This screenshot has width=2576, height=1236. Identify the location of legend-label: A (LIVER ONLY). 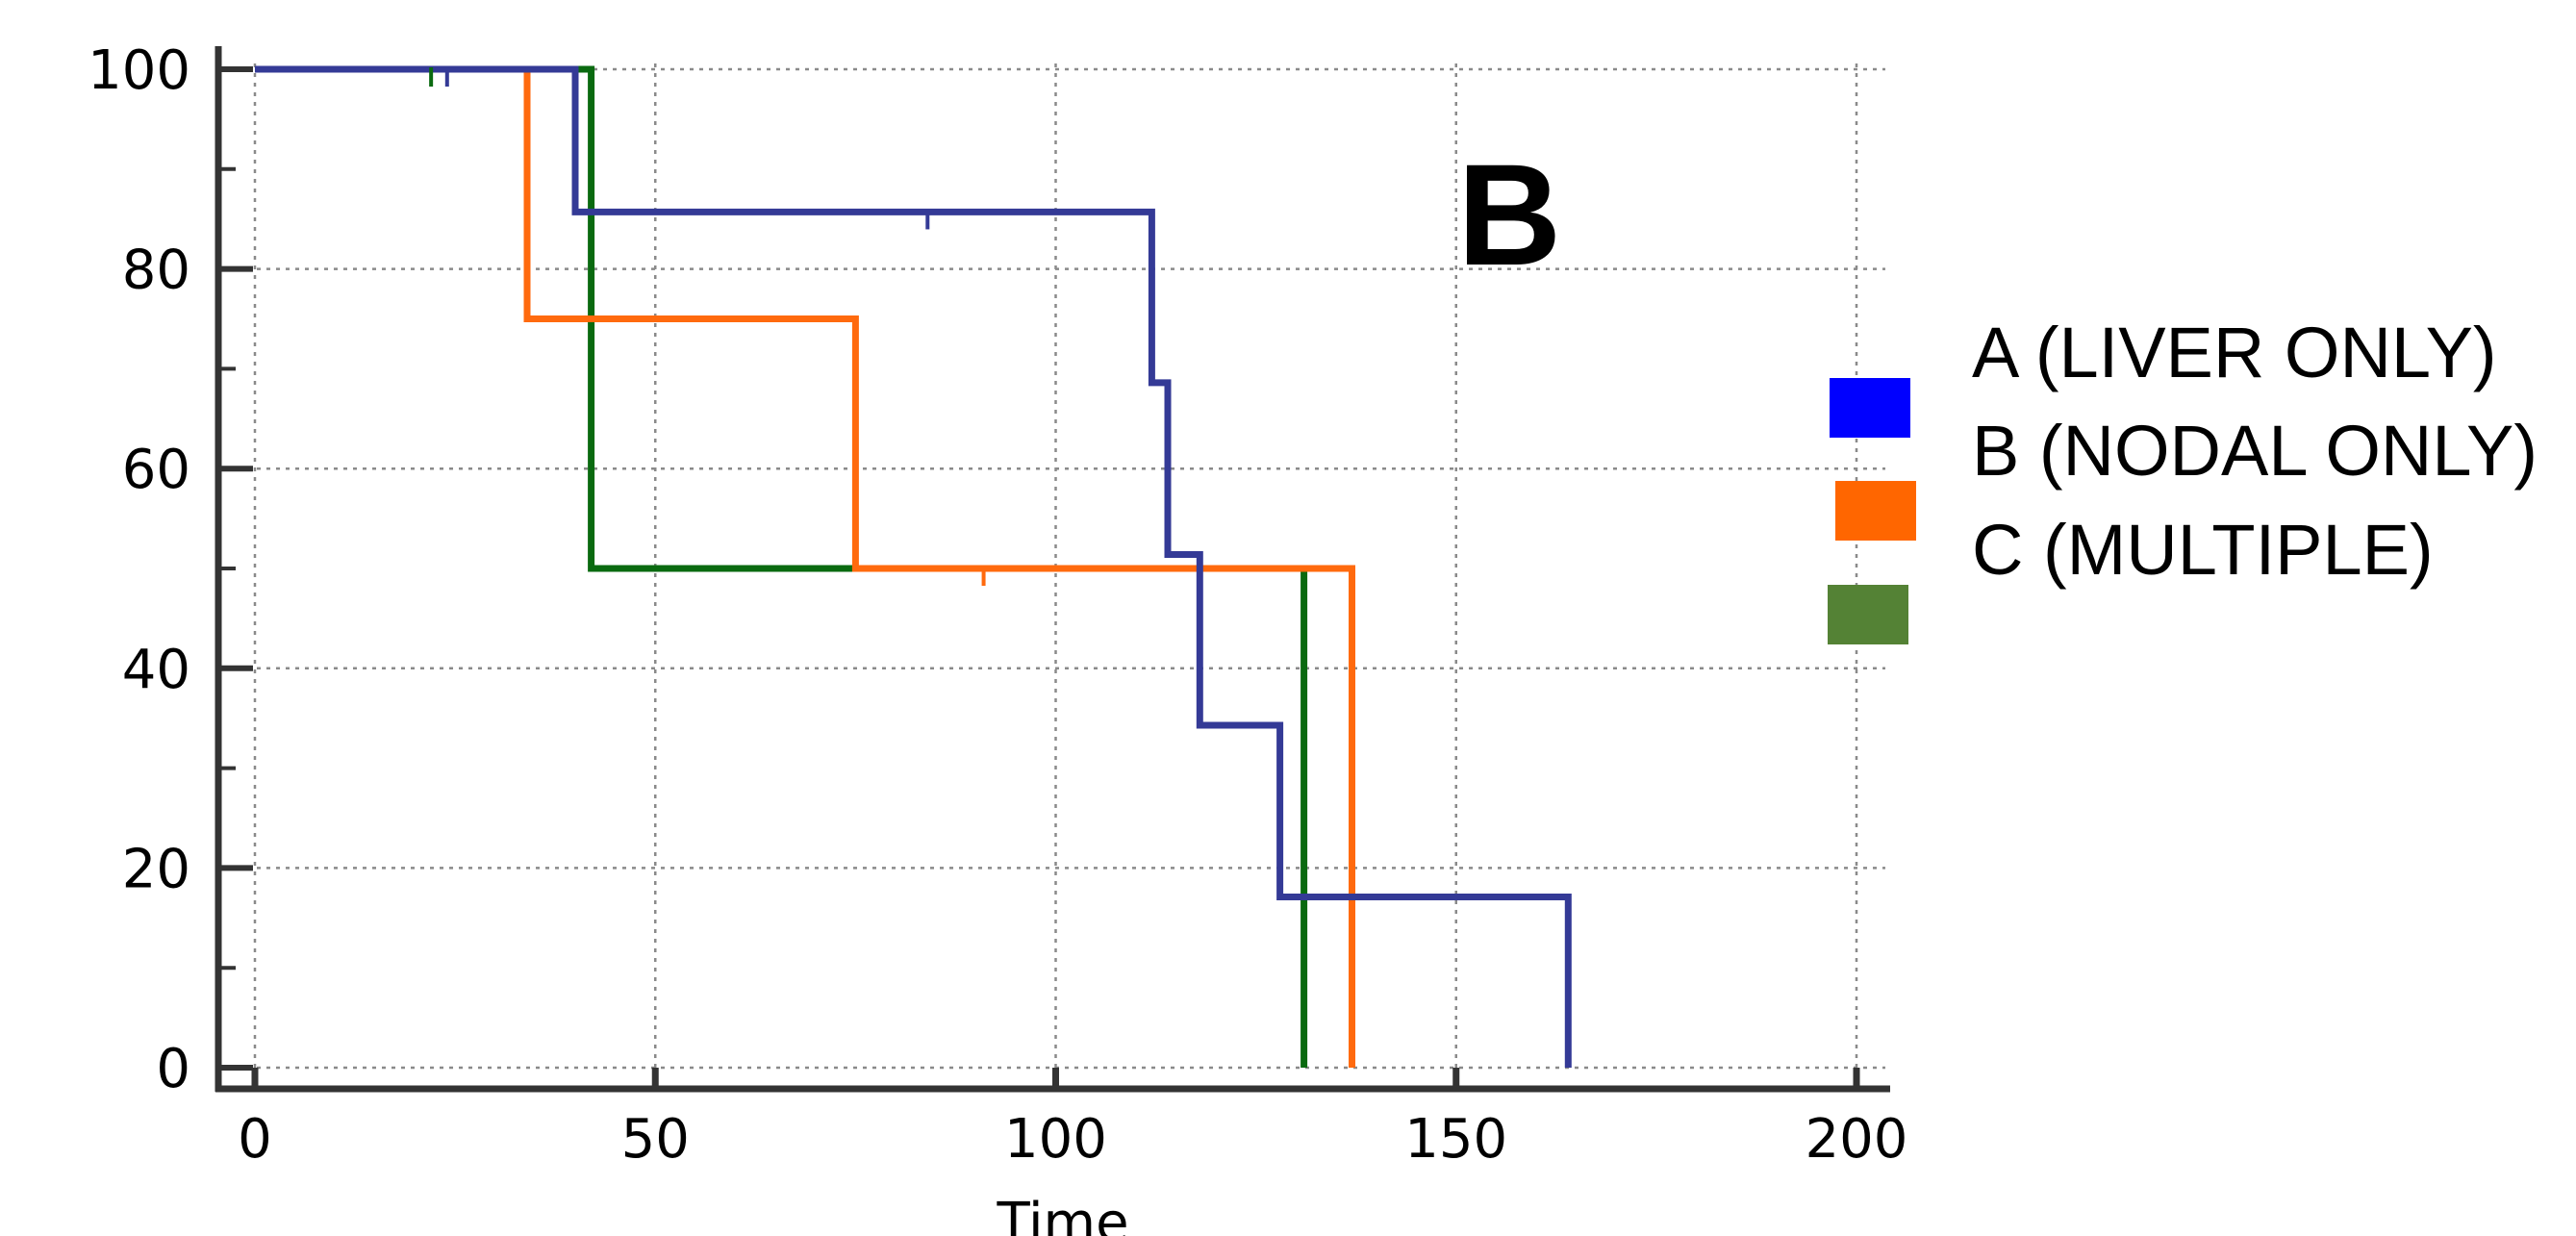
(2234, 352).